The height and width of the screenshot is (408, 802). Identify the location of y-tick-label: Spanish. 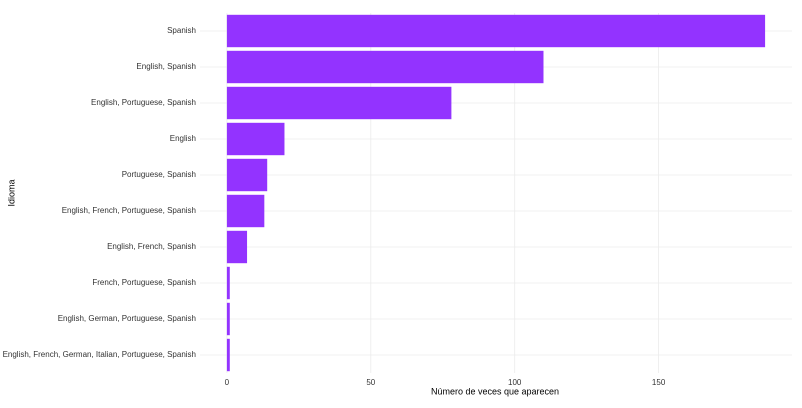
(181, 30).